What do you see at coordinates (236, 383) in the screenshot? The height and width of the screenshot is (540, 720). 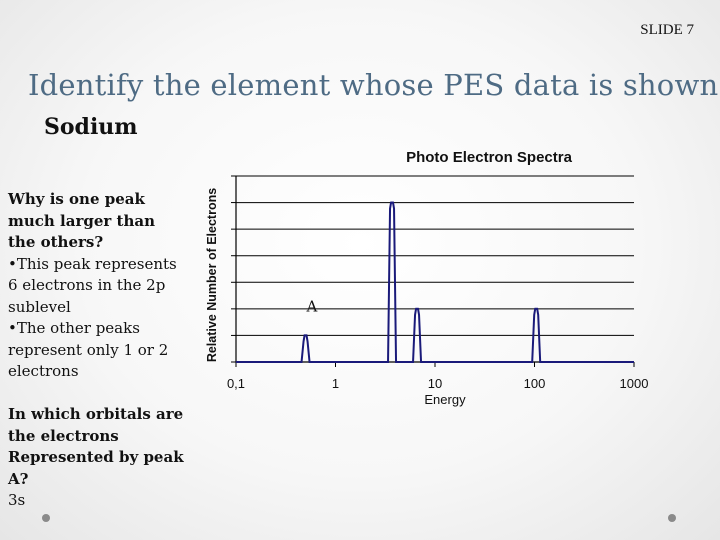 I see `x-tick-label-0: 0,1` at bounding box center [236, 383].